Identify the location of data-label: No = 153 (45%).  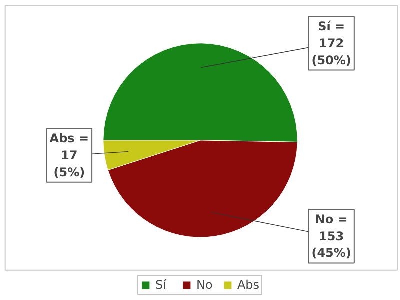
(332, 236).